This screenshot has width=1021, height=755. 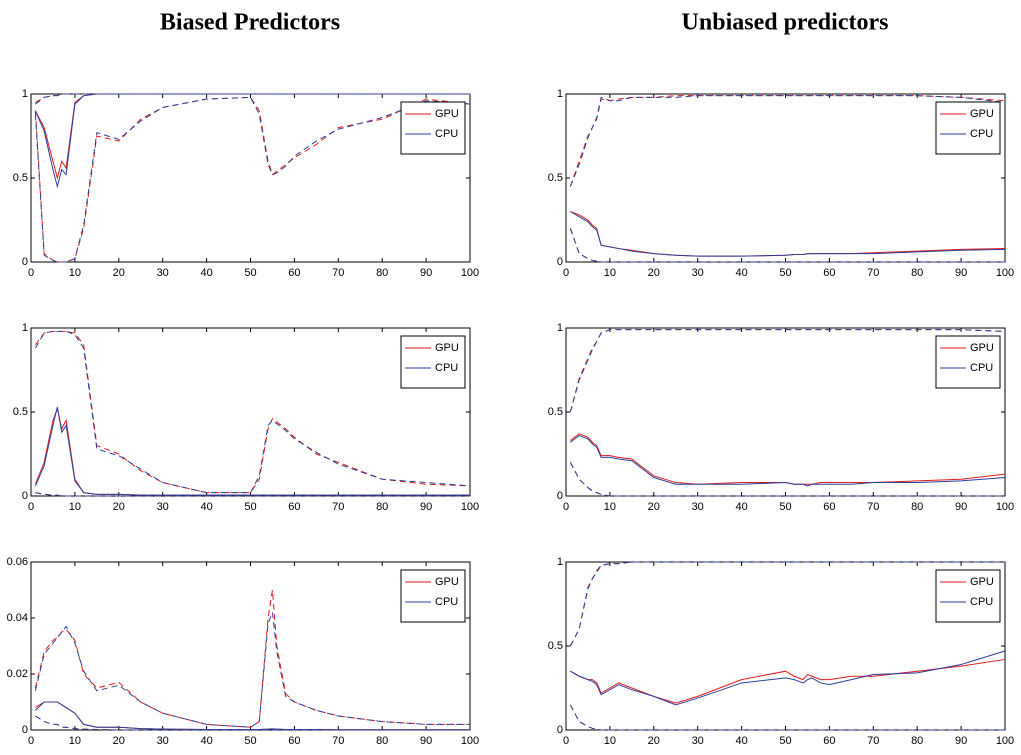 I want to click on column-heading: Unbiased predictors, so click(x=785, y=23).